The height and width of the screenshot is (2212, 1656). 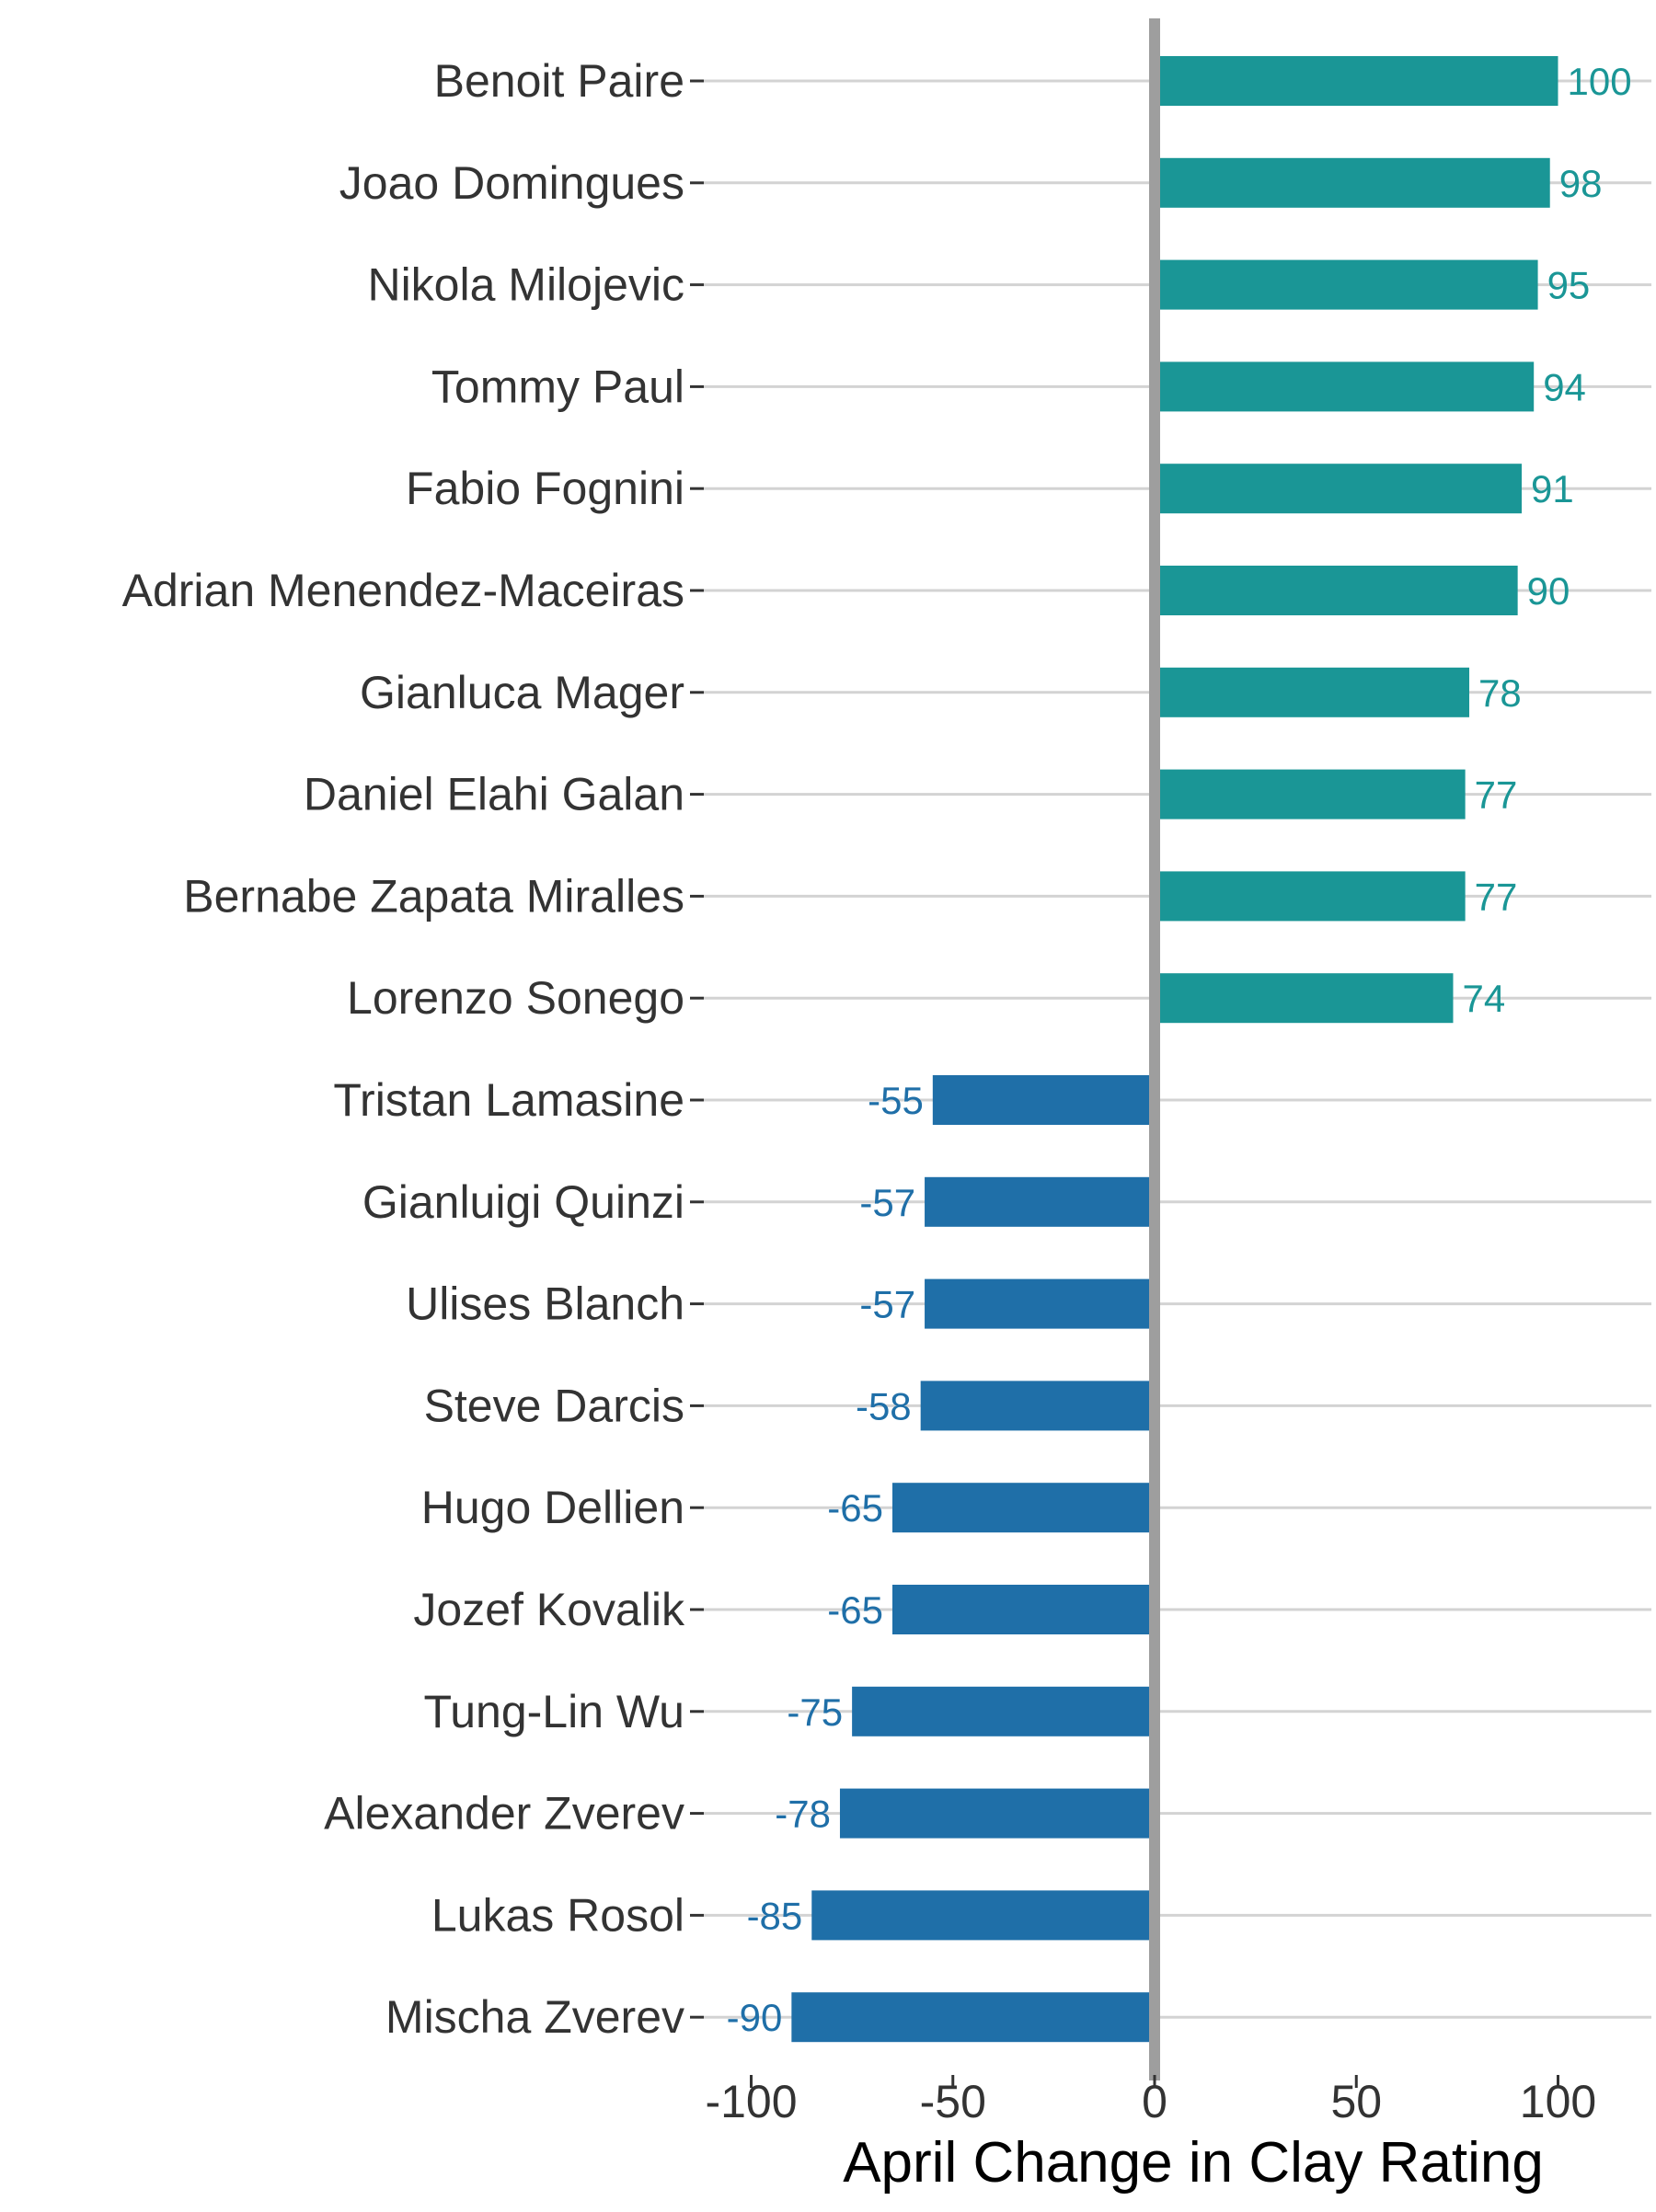 I want to click on x-tick-label: -50, so click(x=953, y=2101).